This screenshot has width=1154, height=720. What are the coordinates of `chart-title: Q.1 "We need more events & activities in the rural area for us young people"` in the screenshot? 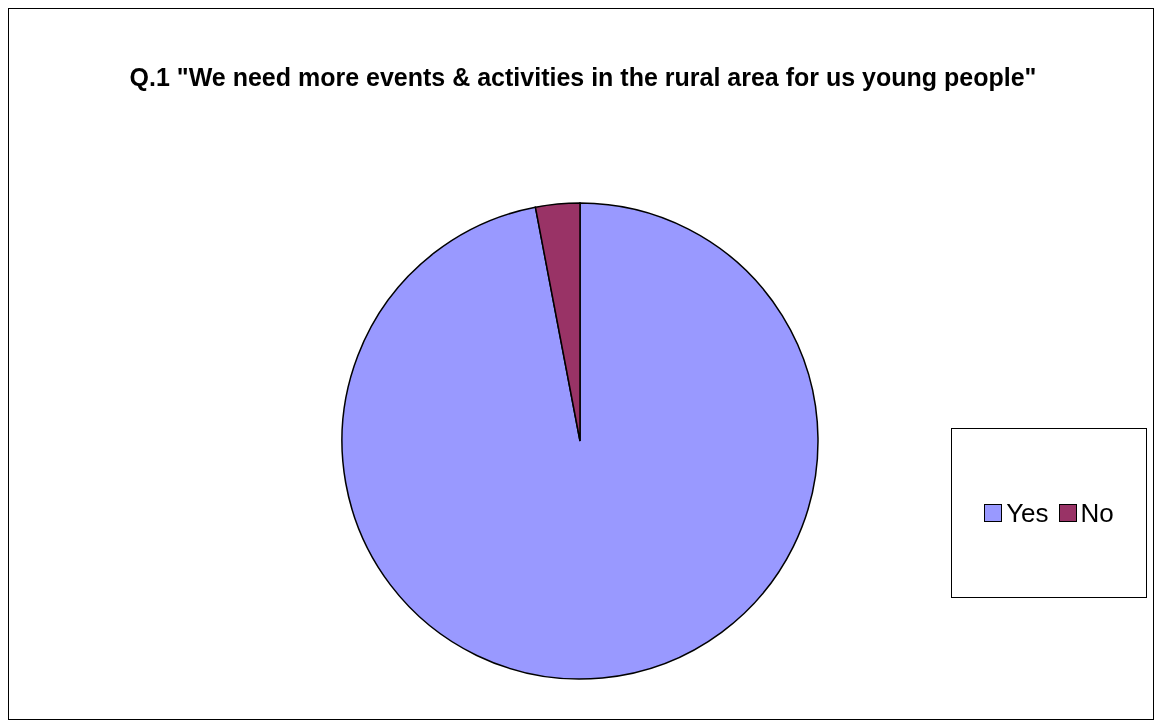 It's located at (583, 77).